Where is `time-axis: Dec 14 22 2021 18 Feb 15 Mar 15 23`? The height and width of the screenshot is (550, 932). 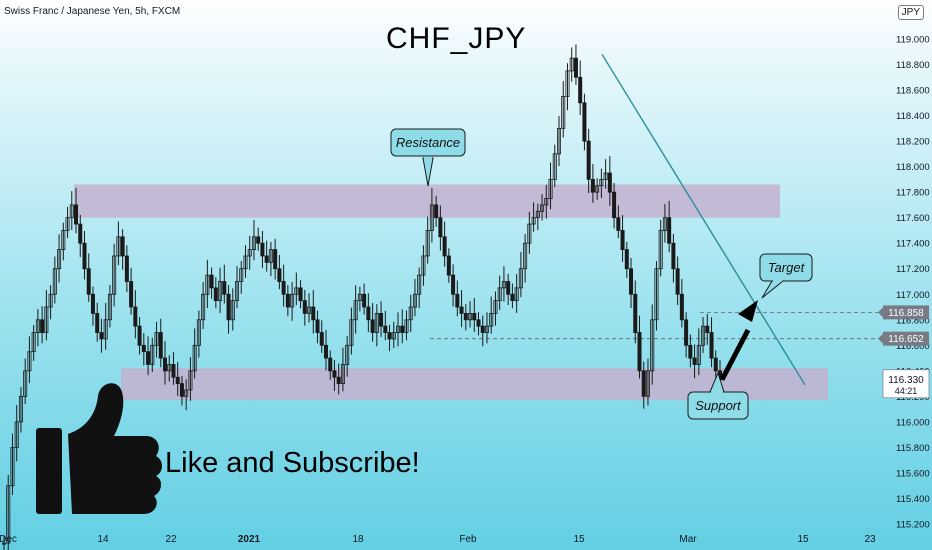
time-axis: Dec 14 22 2021 18 Feb 15 Mar 15 23 is located at coordinates (438, 539).